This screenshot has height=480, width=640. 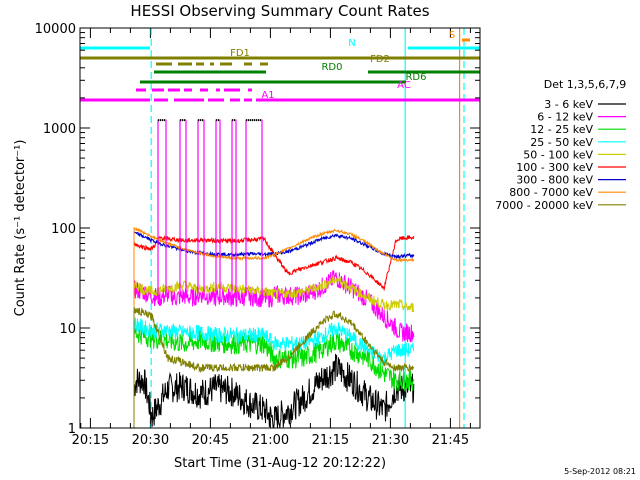 I want to click on legend-label: 3 - 6 keV, so click(x=568, y=104).